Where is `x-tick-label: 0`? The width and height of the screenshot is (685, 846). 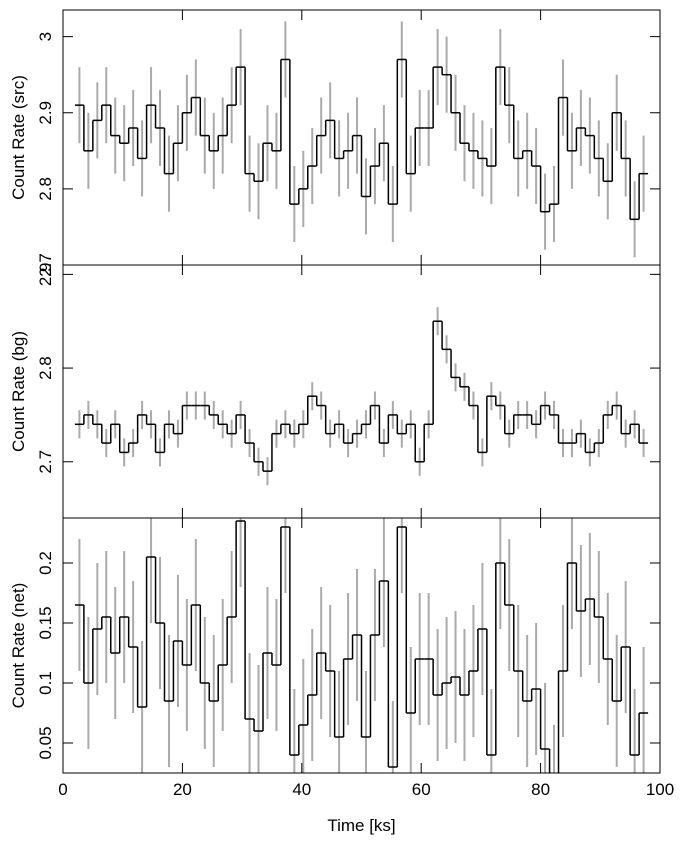 x-tick-label: 0 is located at coordinates (62, 789).